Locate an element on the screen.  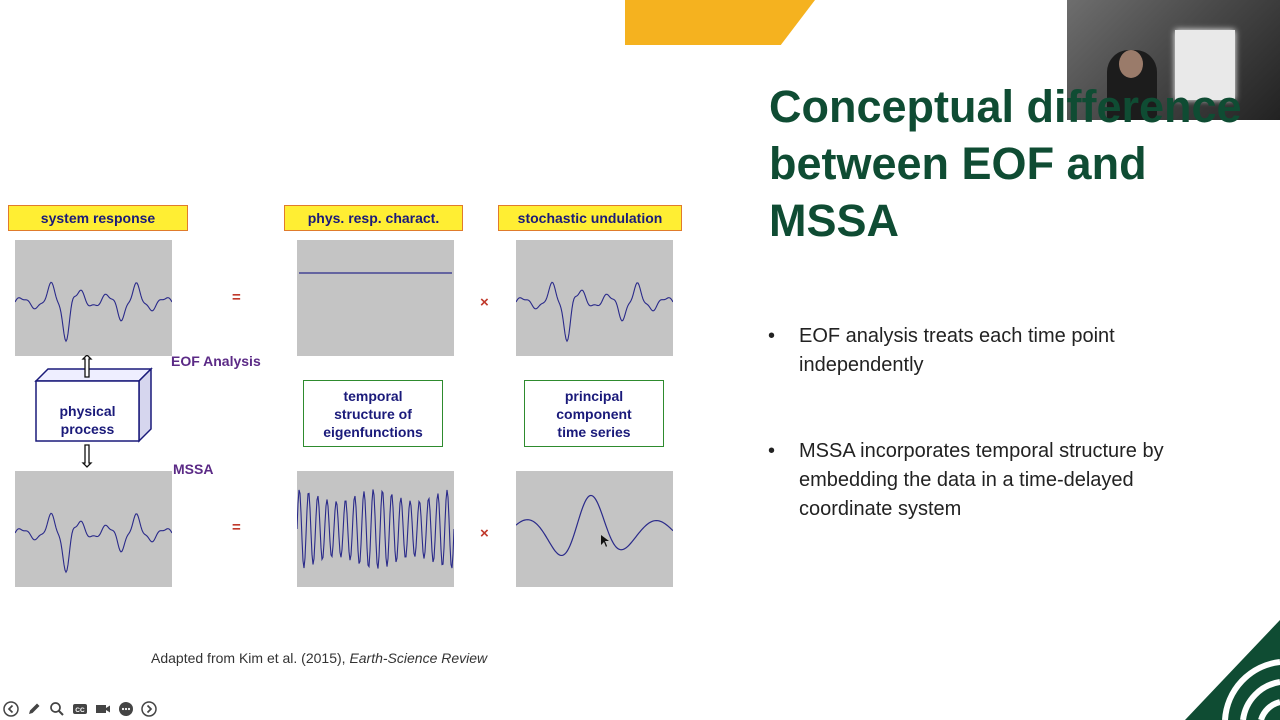
captions-icon: CC is located at coordinates (80, 709).